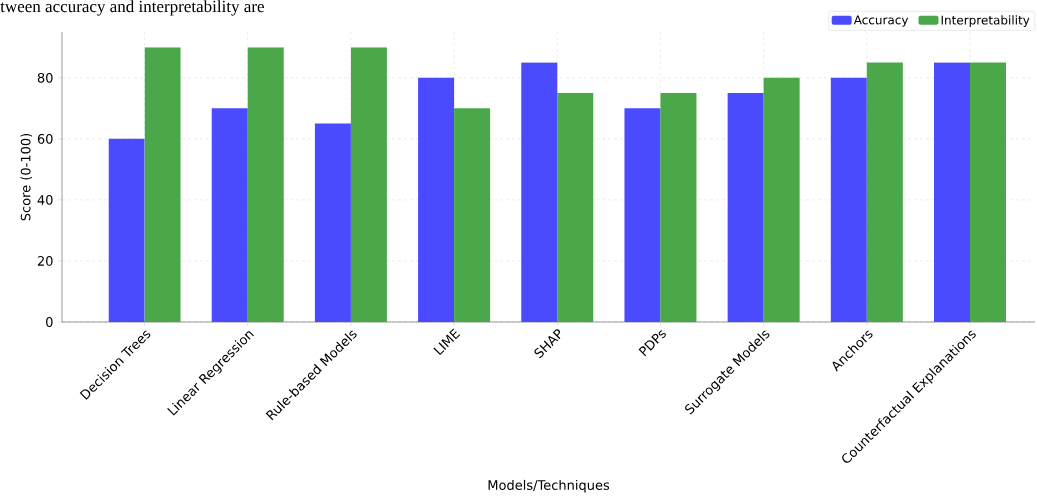  Describe the element at coordinates (45, 261) in the screenshot. I see `y-tick-label: 20` at that location.